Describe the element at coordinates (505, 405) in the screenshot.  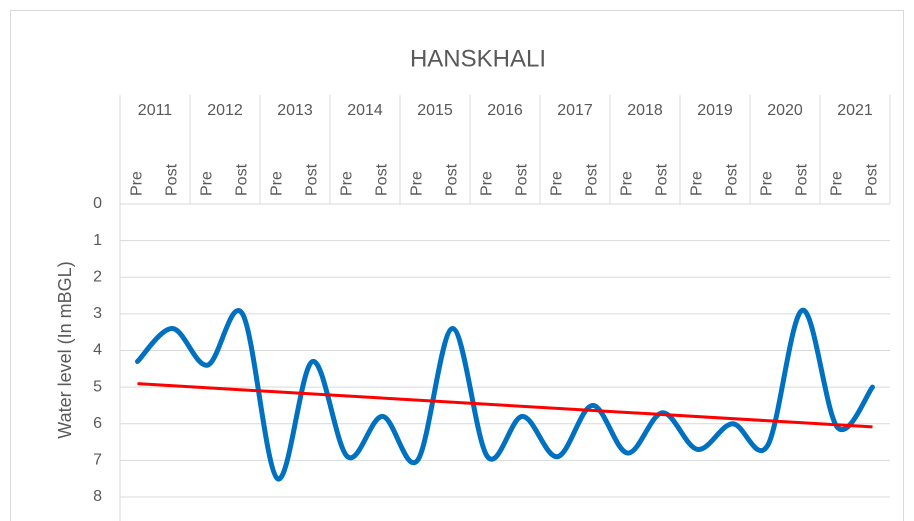
I see `trend-line` at that location.